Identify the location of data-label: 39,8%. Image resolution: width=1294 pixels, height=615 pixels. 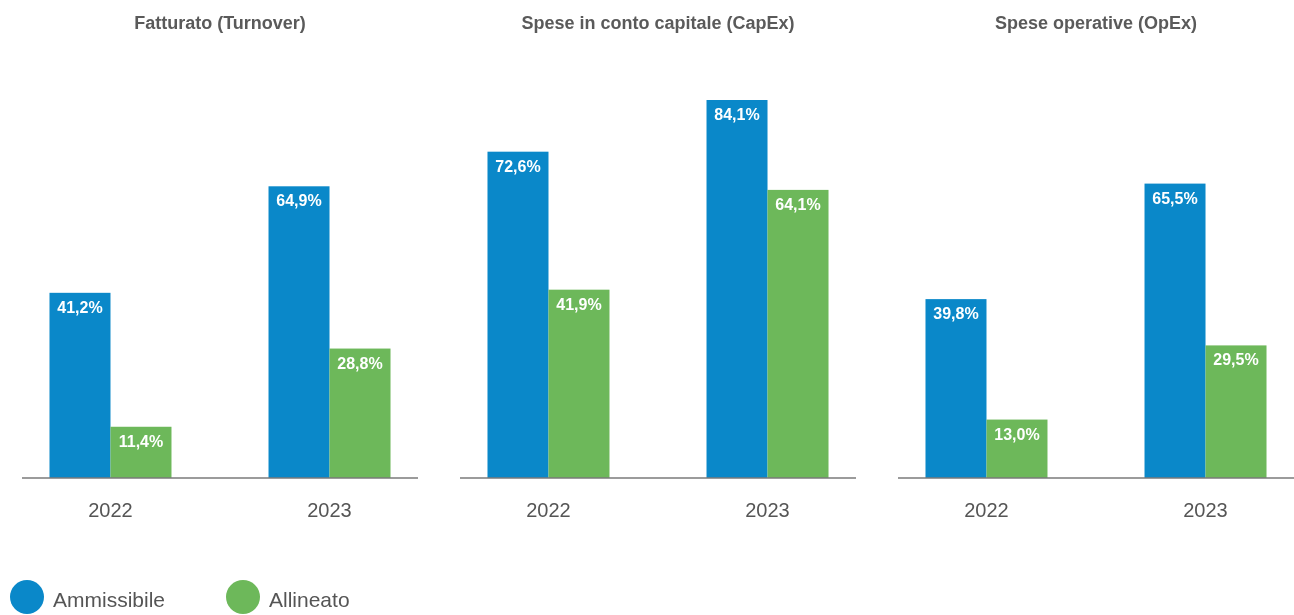
(956, 314).